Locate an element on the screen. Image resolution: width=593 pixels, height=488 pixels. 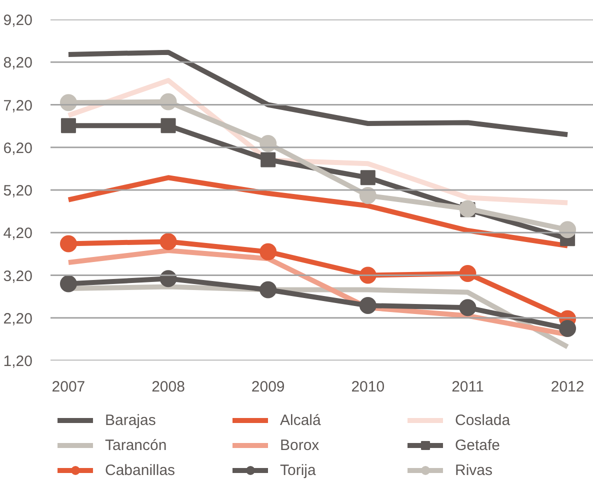
y-tick-label: 4,20 is located at coordinates (18, 233).